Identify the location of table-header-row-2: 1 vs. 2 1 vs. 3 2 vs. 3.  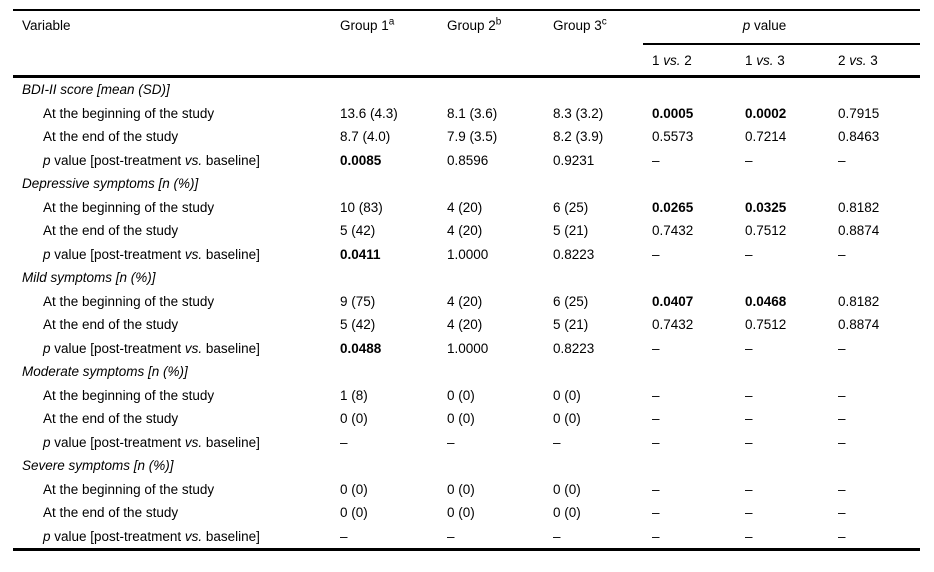
(466, 60).